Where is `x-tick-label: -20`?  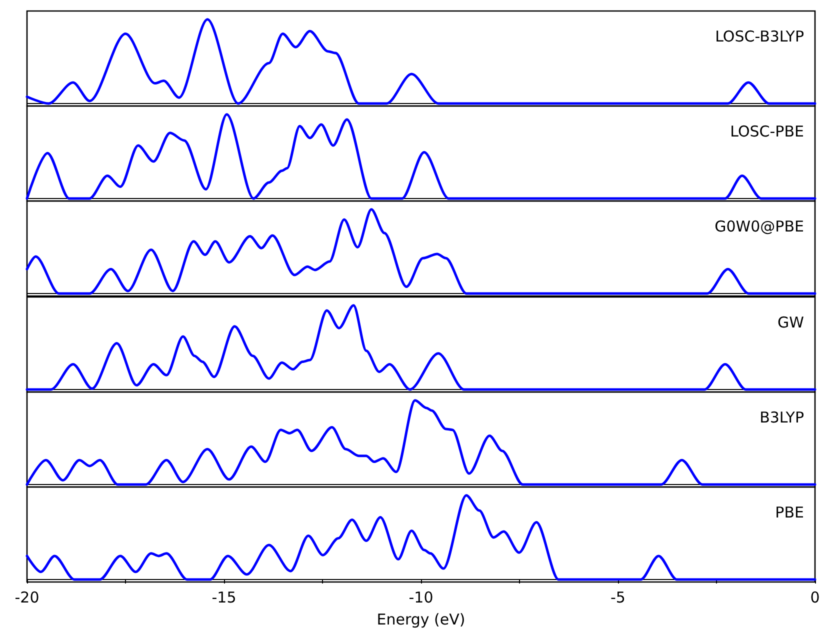 x-tick-label: -20 is located at coordinates (27, 597).